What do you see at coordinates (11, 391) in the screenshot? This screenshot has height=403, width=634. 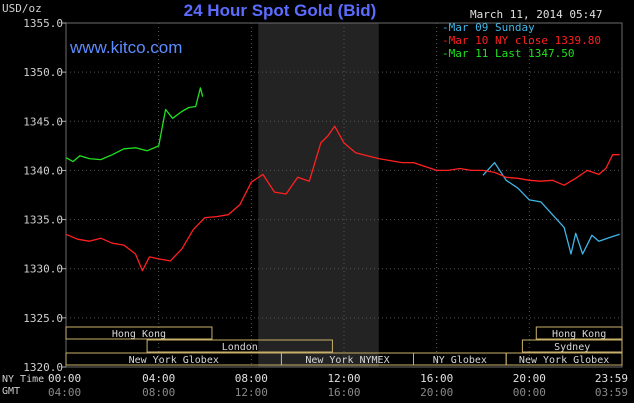 I see `gmt-label: GMT` at bounding box center [11, 391].